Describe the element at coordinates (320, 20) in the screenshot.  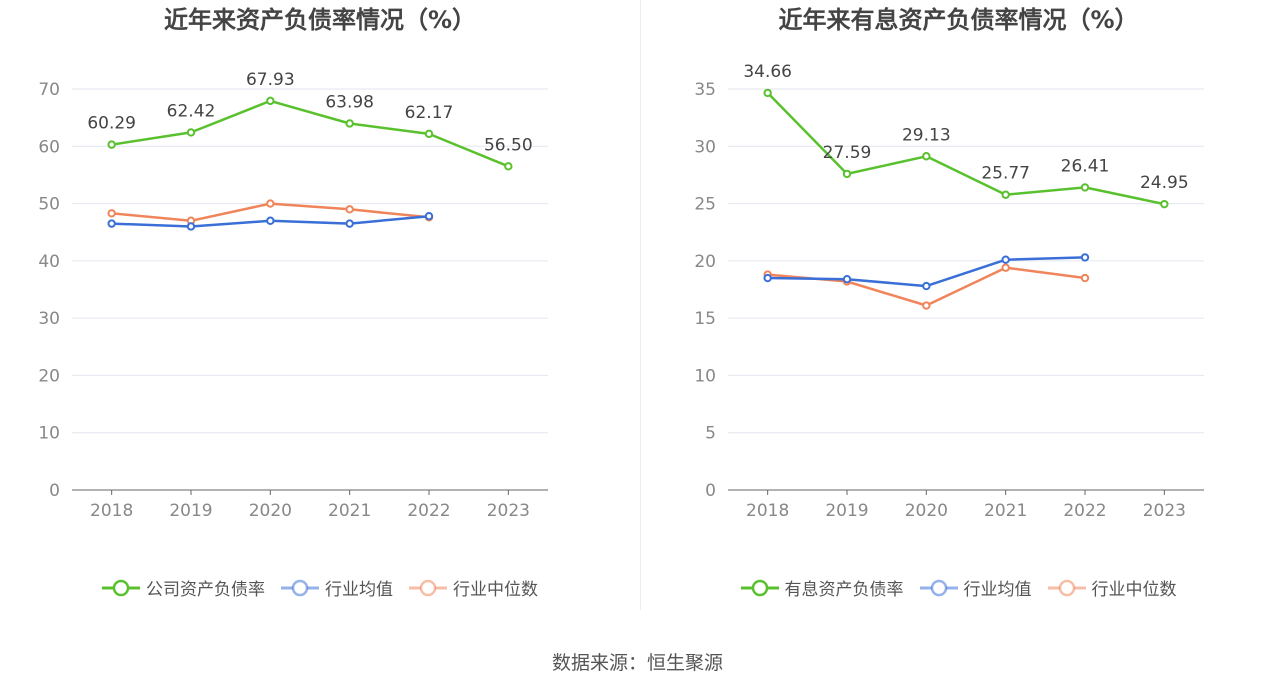
I see `chart-title: 近年来资产负债率情况（%）` at that location.